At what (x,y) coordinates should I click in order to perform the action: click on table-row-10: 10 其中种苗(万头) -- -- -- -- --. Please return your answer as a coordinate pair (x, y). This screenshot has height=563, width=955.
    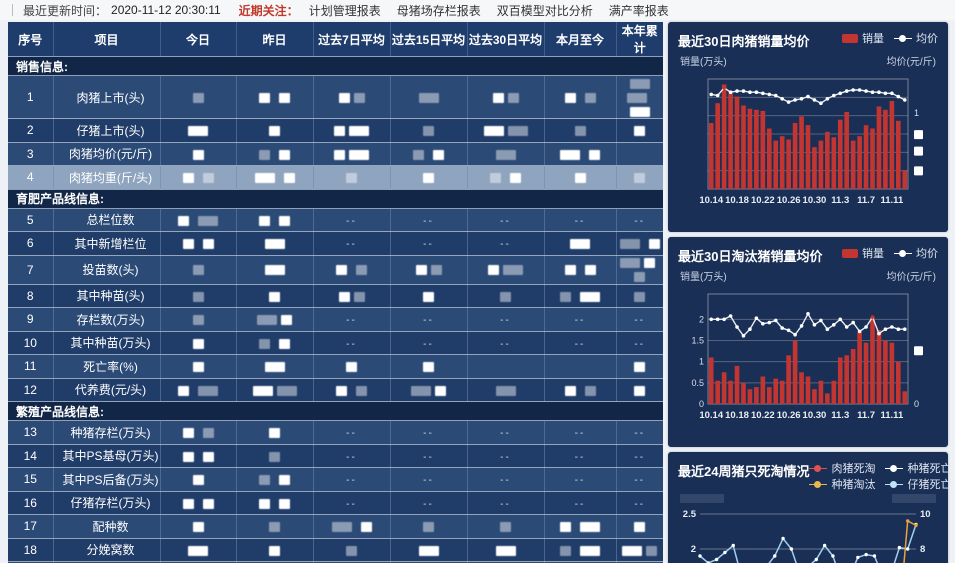
    Looking at the image, I should click on (335, 343).